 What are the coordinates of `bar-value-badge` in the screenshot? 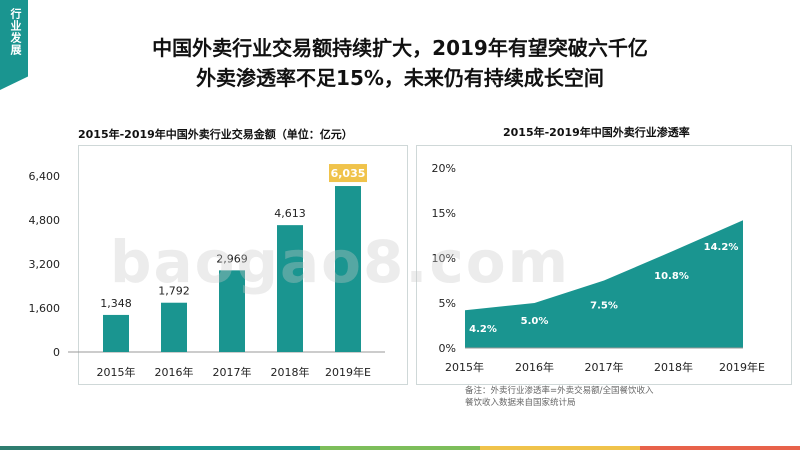 It's located at (348, 173).